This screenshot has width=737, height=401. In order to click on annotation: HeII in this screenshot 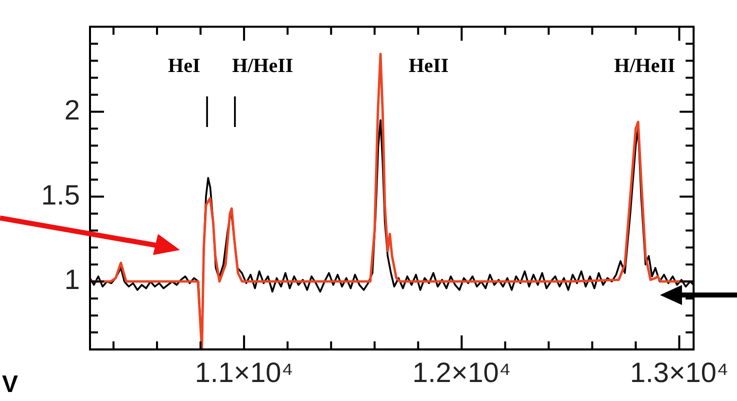, I will do `click(428, 65)`.